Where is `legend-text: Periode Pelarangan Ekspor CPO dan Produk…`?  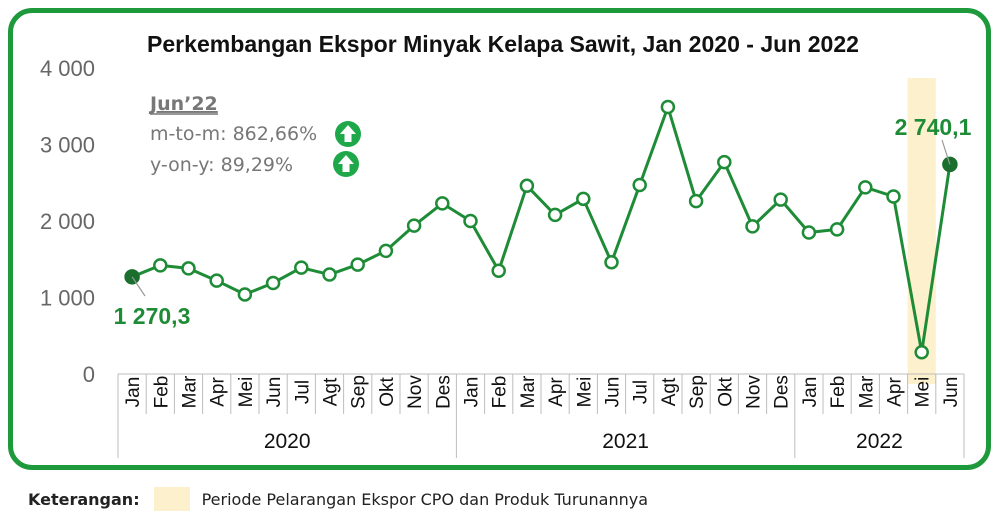 legend-text: Periode Pelarangan Ekspor CPO dan Produk… is located at coordinates (425, 499).